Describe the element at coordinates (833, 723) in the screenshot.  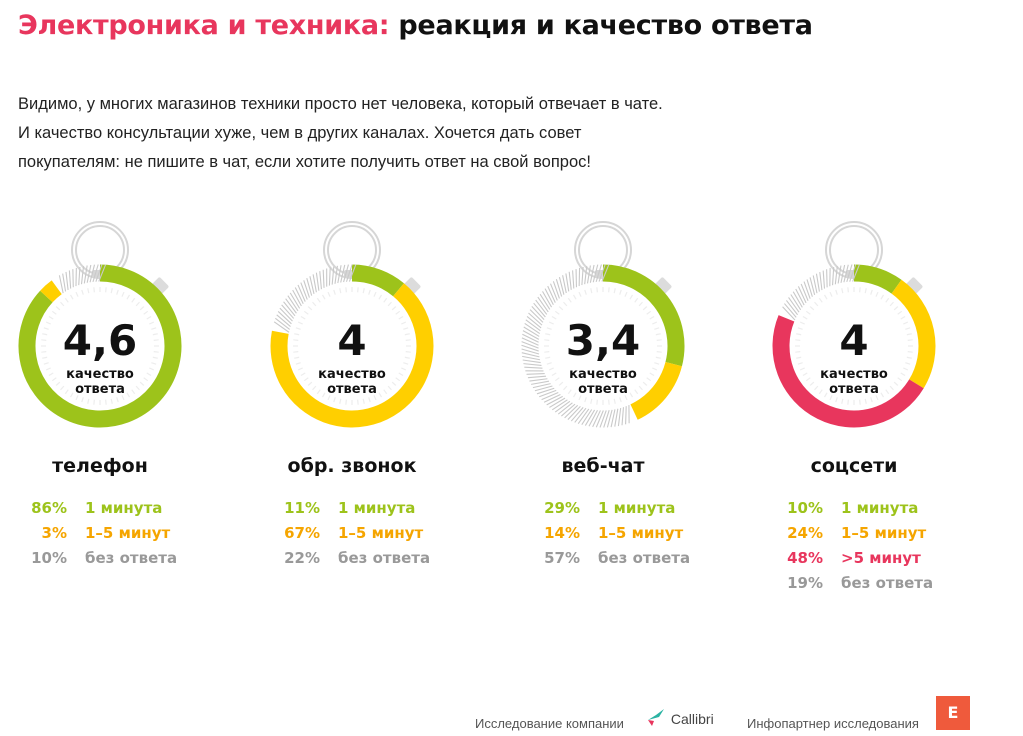
I see `partner-label: Инфопартнер исследования` at that location.